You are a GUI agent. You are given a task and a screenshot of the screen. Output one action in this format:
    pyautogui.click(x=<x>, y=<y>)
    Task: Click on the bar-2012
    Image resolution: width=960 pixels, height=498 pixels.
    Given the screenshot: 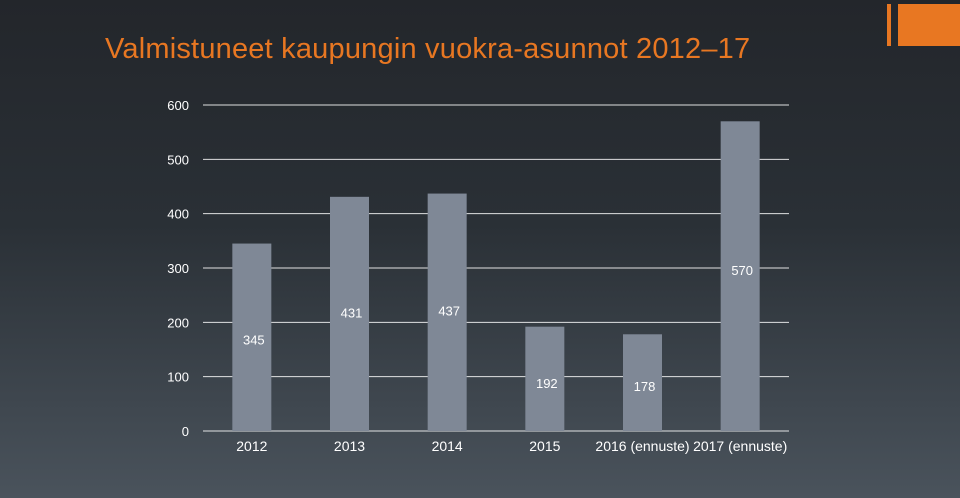 What is the action you would take?
    pyautogui.click(x=252, y=337)
    